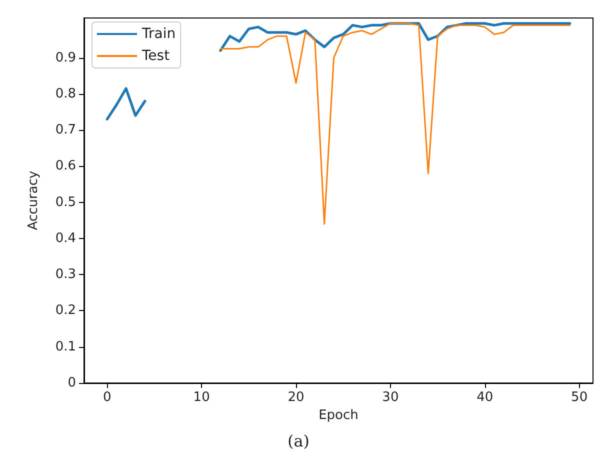 The image size is (597, 455). I want to click on y-tick-label: 0.6, so click(65, 166).